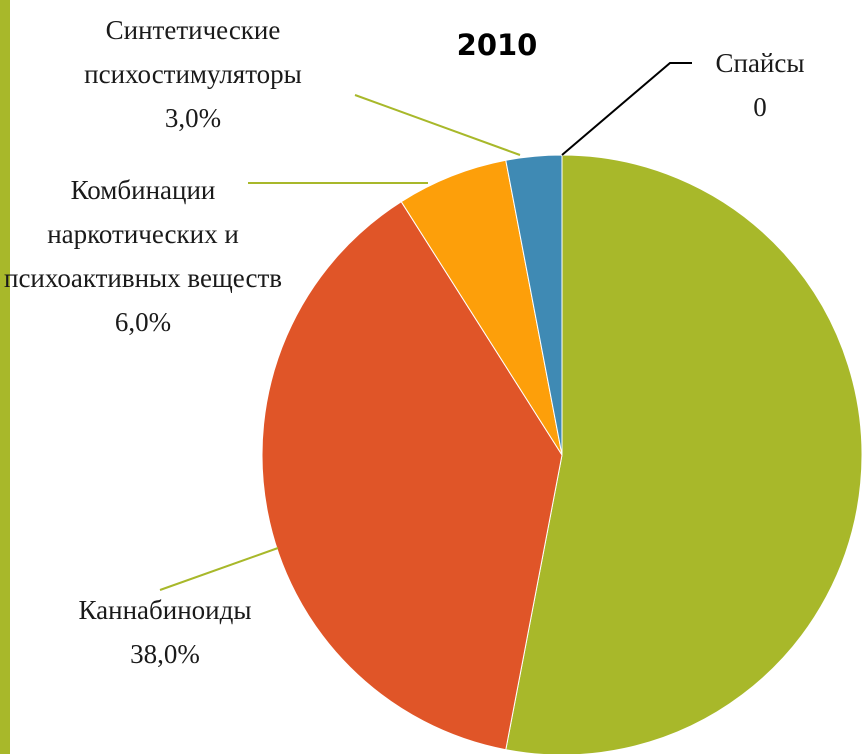 The width and height of the screenshot is (862, 754). Describe the element at coordinates (760, 107) in the screenshot. I see `value-label: 0` at that location.